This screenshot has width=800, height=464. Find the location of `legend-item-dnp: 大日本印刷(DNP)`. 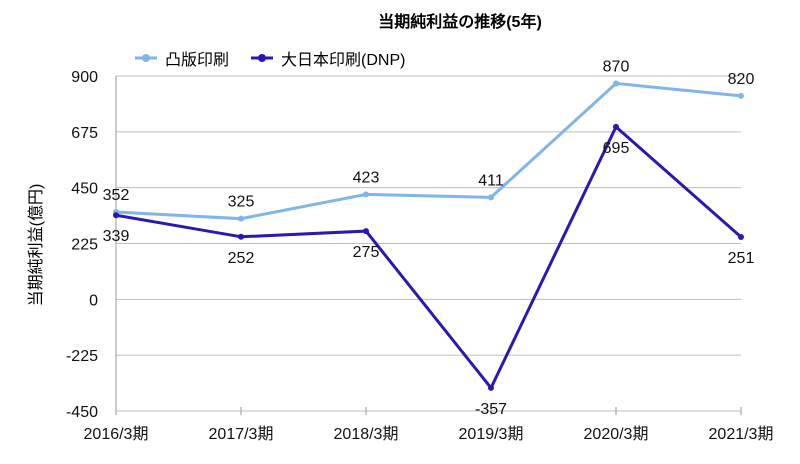

legend-item-dnp: 大日本印刷(DNP) is located at coordinates (328, 58).